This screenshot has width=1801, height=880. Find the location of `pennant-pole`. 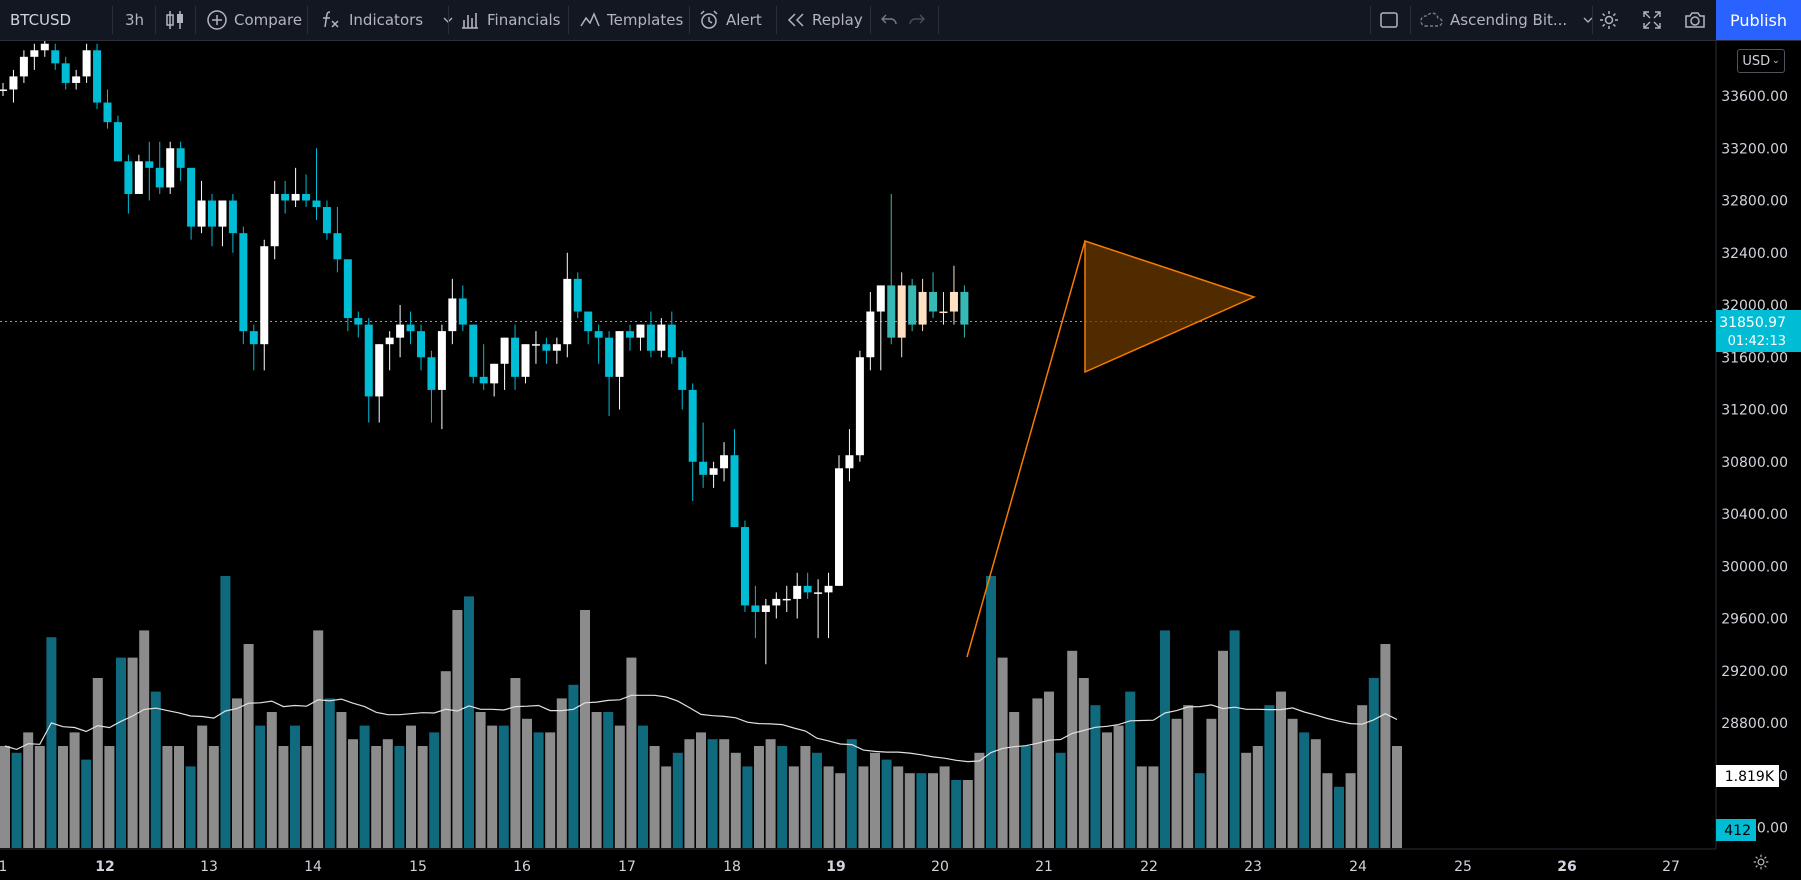

pennant-pole is located at coordinates (1026, 449).